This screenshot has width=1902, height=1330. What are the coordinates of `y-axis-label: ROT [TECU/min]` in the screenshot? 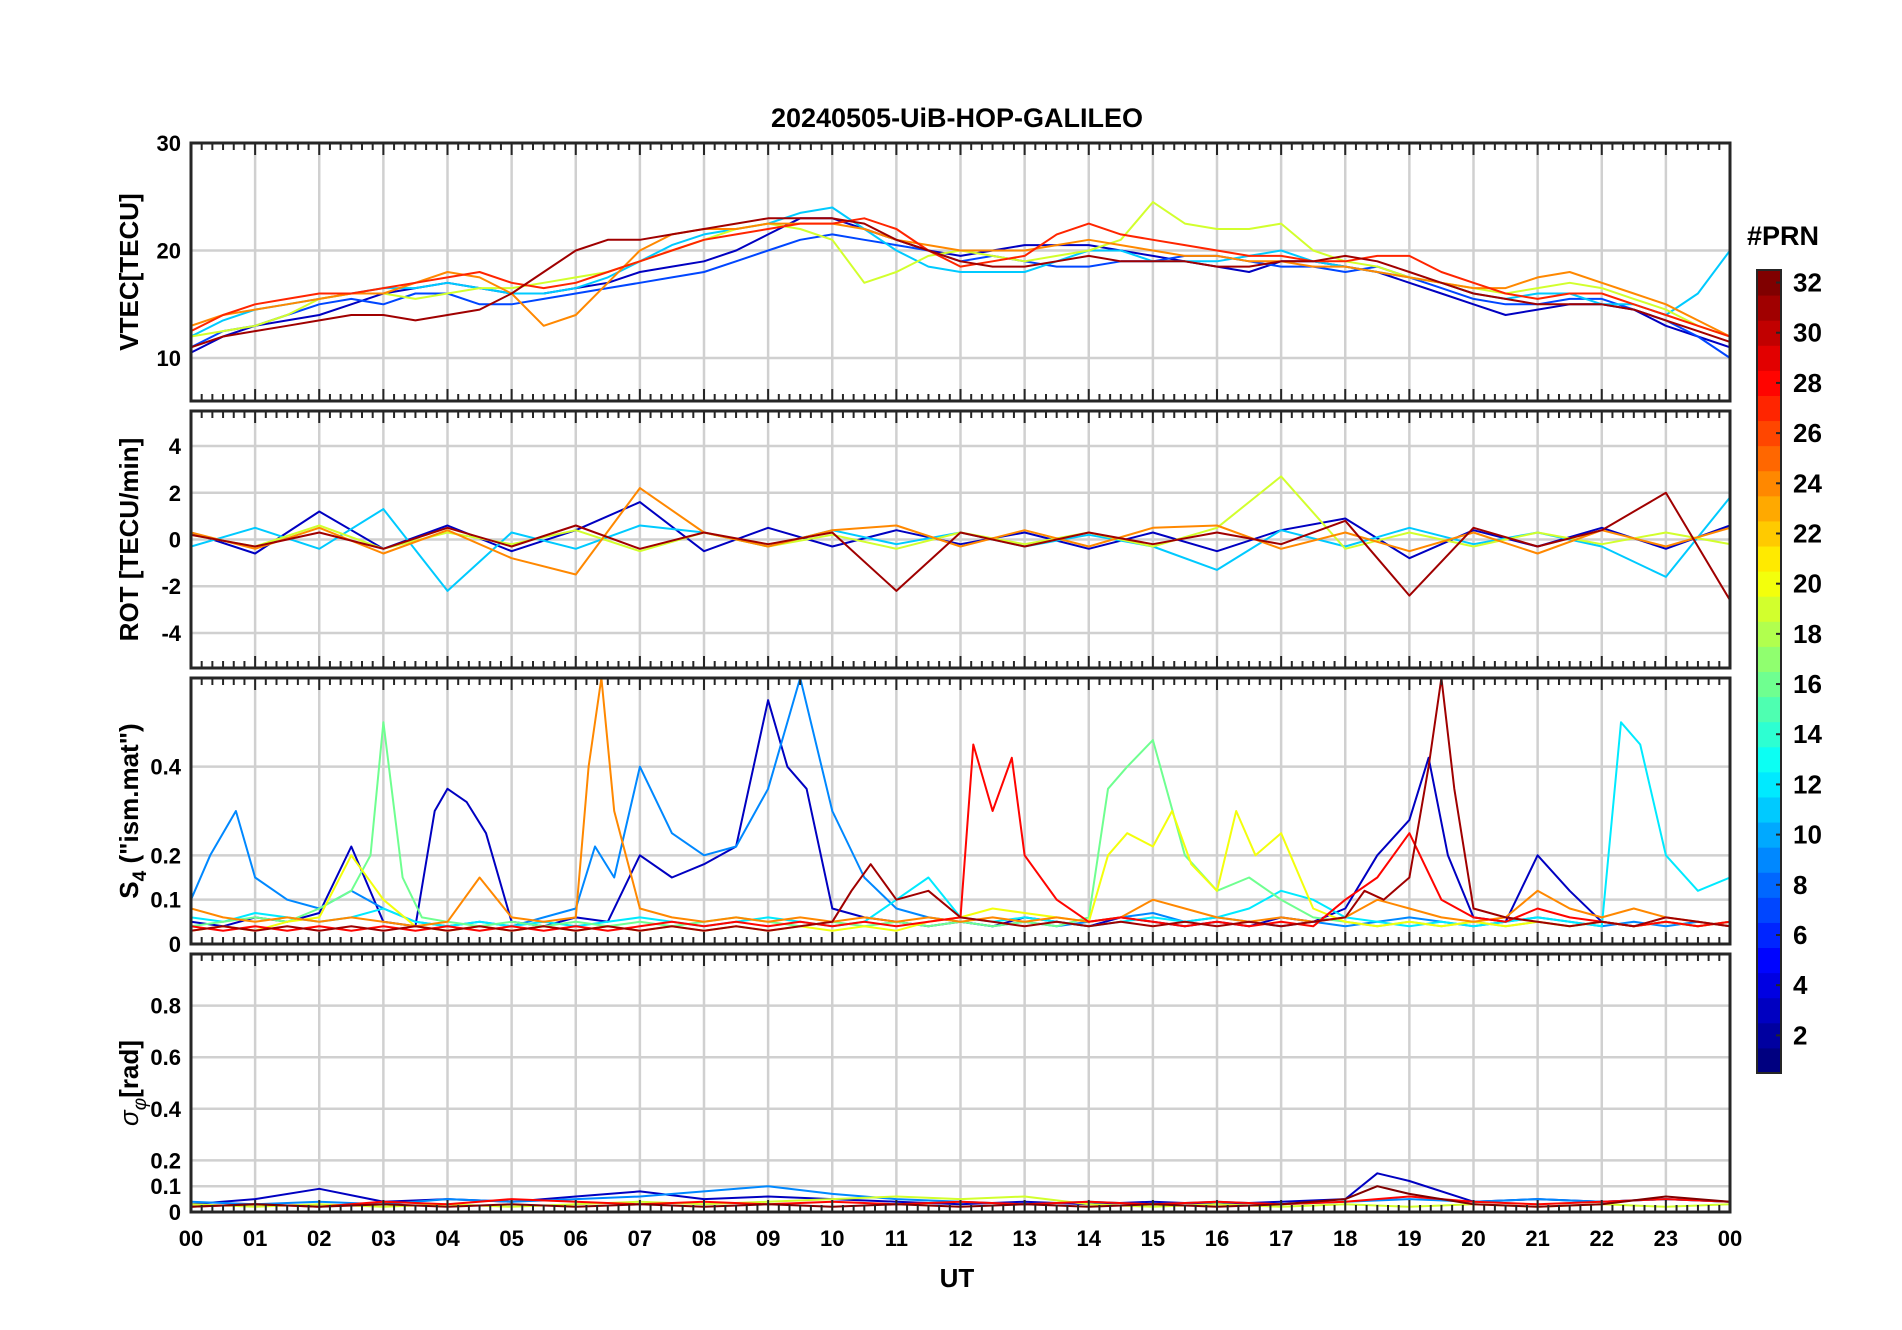 It's located at (129, 540).